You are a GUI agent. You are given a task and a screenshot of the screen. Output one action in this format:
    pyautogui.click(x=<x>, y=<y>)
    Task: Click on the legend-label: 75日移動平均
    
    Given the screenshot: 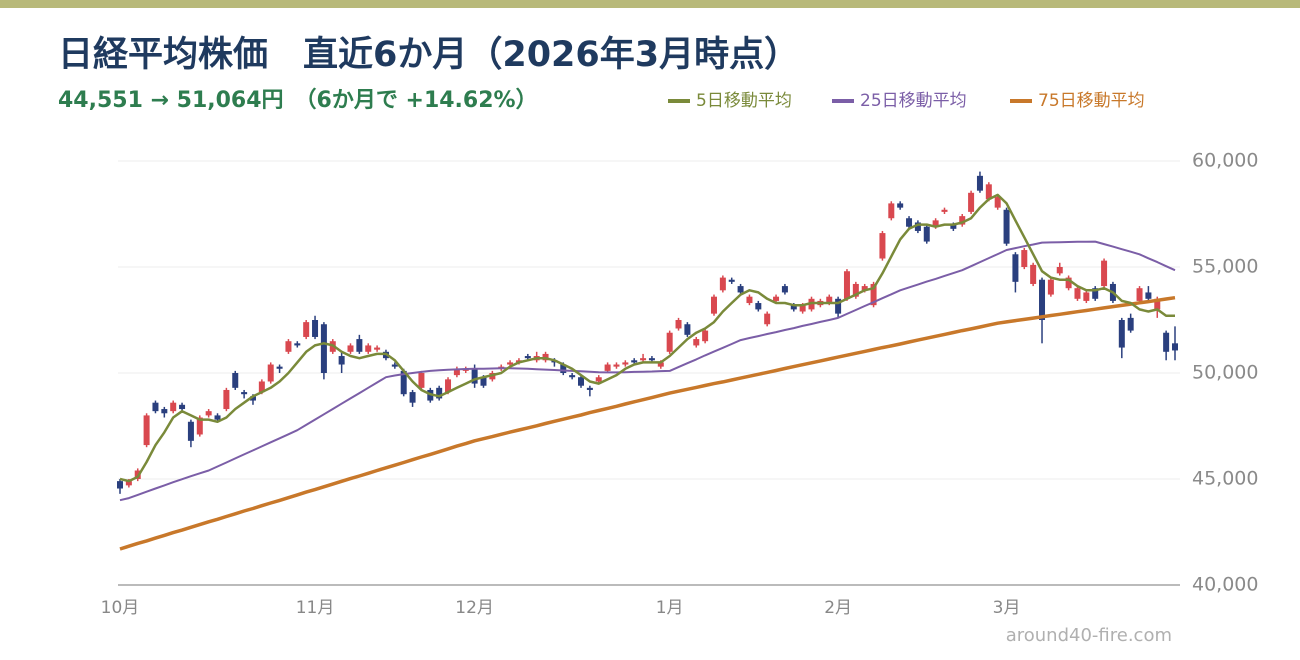 What is the action you would take?
    pyautogui.click(x=1091, y=101)
    